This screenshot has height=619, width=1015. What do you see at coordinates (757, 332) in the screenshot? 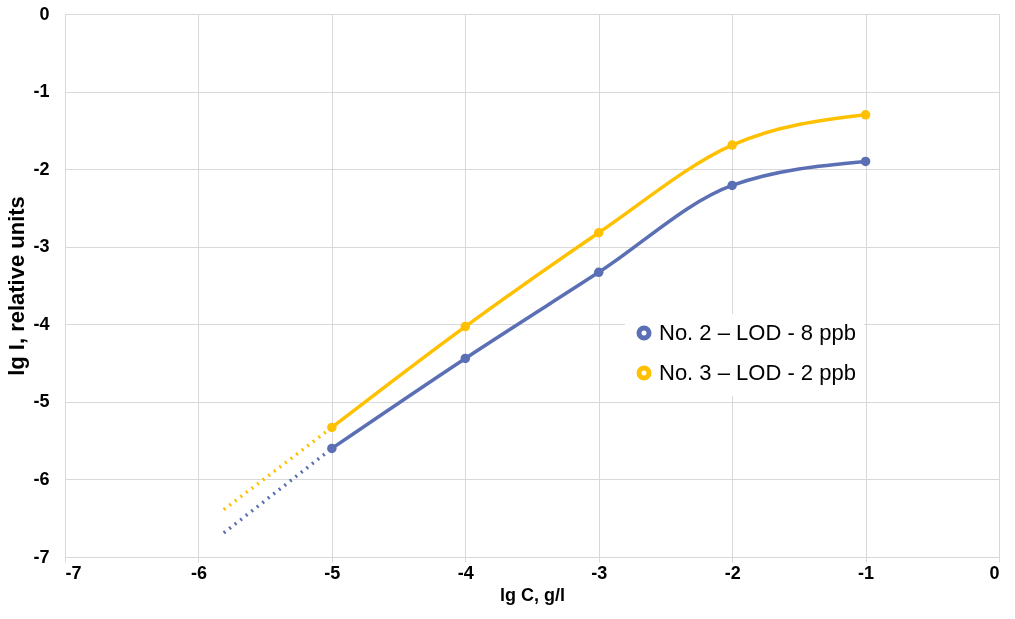
I see `legend-label: No. 2 – LOD - 8 ppb` at bounding box center [757, 332].